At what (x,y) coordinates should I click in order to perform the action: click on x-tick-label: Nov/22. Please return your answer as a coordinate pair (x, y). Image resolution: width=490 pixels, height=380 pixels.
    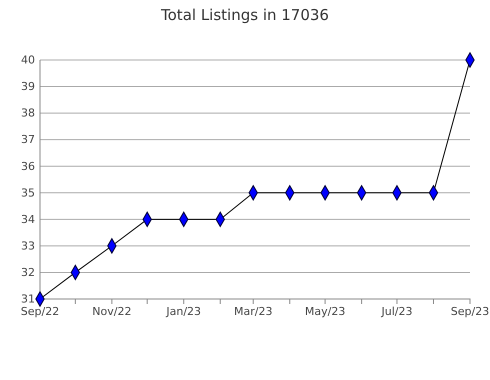
    Looking at the image, I should click on (112, 311).